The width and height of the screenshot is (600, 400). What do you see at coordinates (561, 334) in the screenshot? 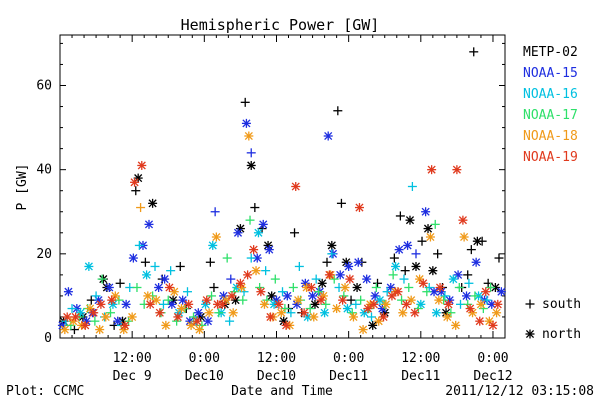
I see `symbol-legend-label-north: north` at bounding box center [561, 334].